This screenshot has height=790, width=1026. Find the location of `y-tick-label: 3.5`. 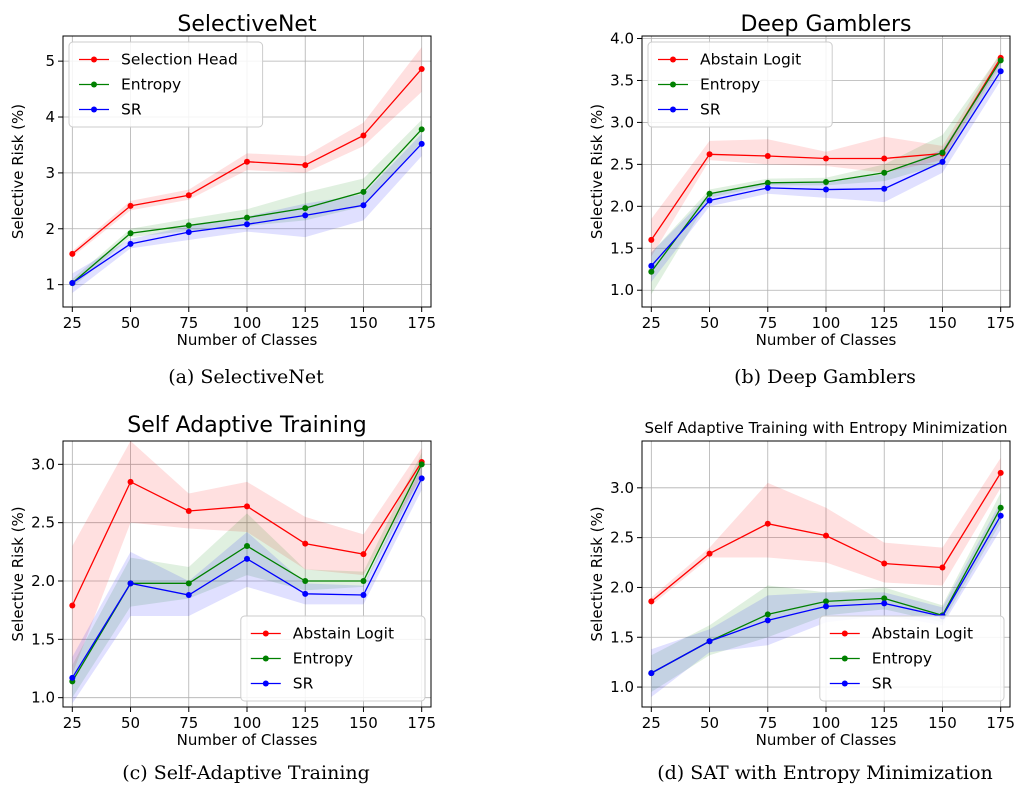

y-tick-label: 3.5 is located at coordinates (622, 80).